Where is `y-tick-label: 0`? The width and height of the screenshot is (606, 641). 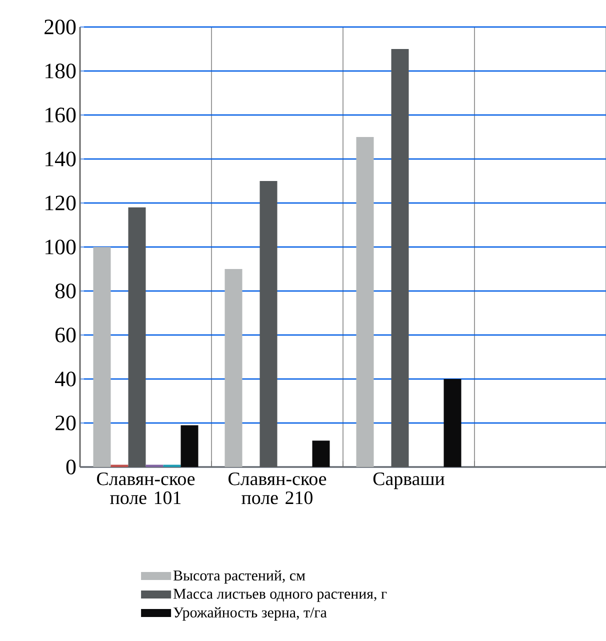
y-tick-label: 0 is located at coordinates (71, 467).